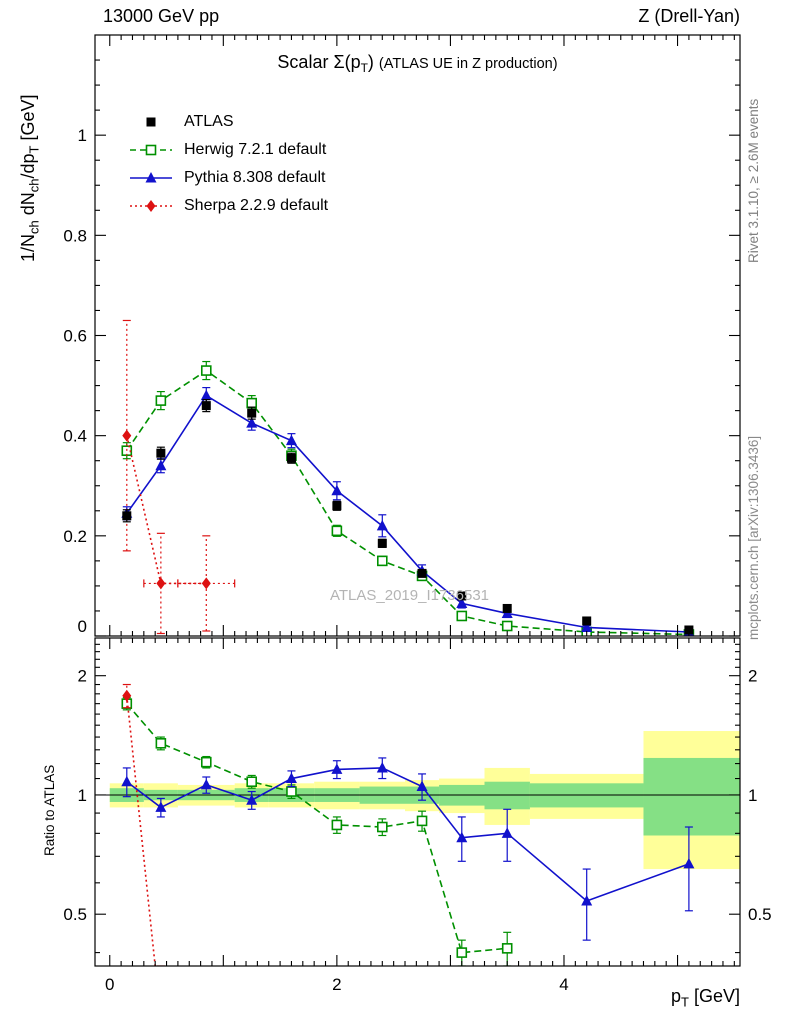 This screenshot has height=1024, width=786. What do you see at coordinates (161, 16) in the screenshot?
I see `beam-energy-label: 13000 GeV pp` at bounding box center [161, 16].